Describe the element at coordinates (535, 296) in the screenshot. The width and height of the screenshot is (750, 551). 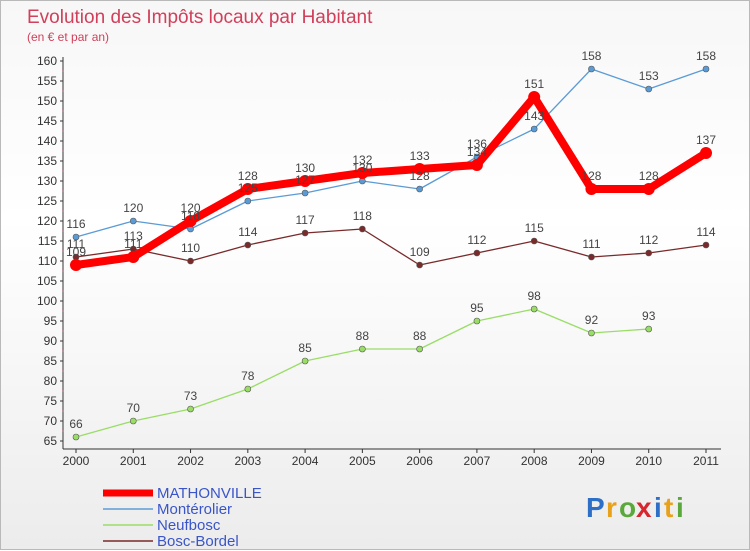
I see `data-label-neufbosc: 98` at that location.